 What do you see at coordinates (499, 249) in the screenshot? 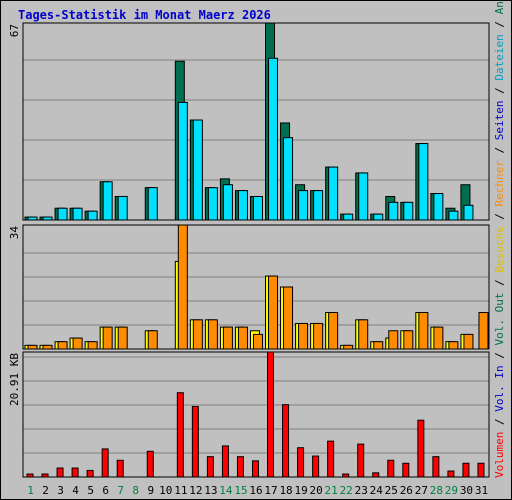
I see `legend-besuche: Besuche` at bounding box center [499, 249].